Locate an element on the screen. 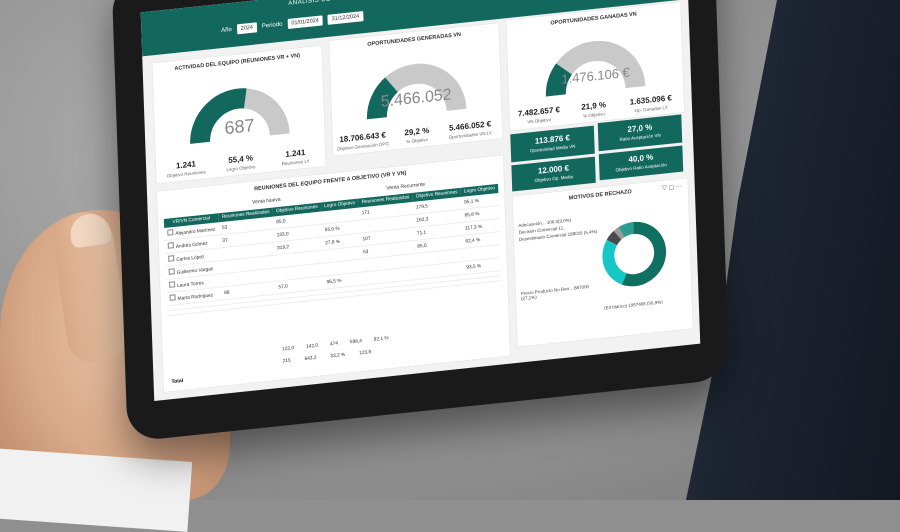  reasons-donut is located at coordinates (634, 253).